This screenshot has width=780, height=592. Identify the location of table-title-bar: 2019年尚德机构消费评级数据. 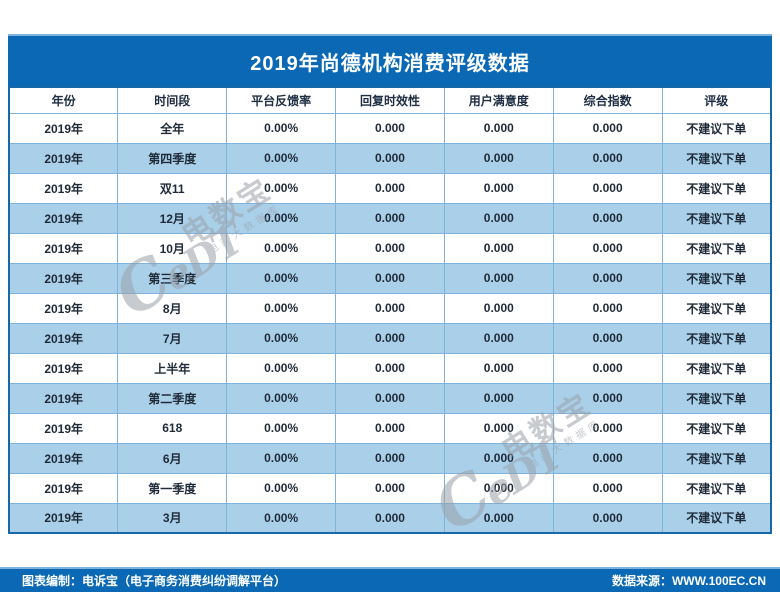
(390, 60).